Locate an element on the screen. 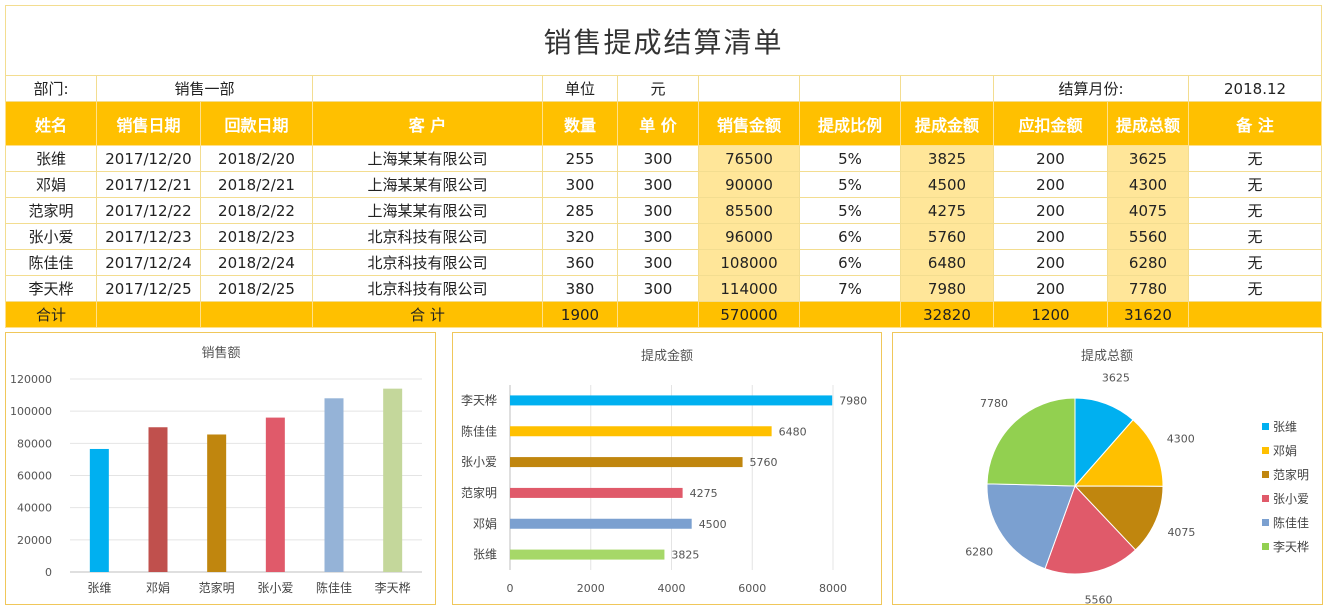 Image resolution: width=1326 pixels, height=609 pixels. table-cell: 2018/2/21 is located at coordinates (256, 184).